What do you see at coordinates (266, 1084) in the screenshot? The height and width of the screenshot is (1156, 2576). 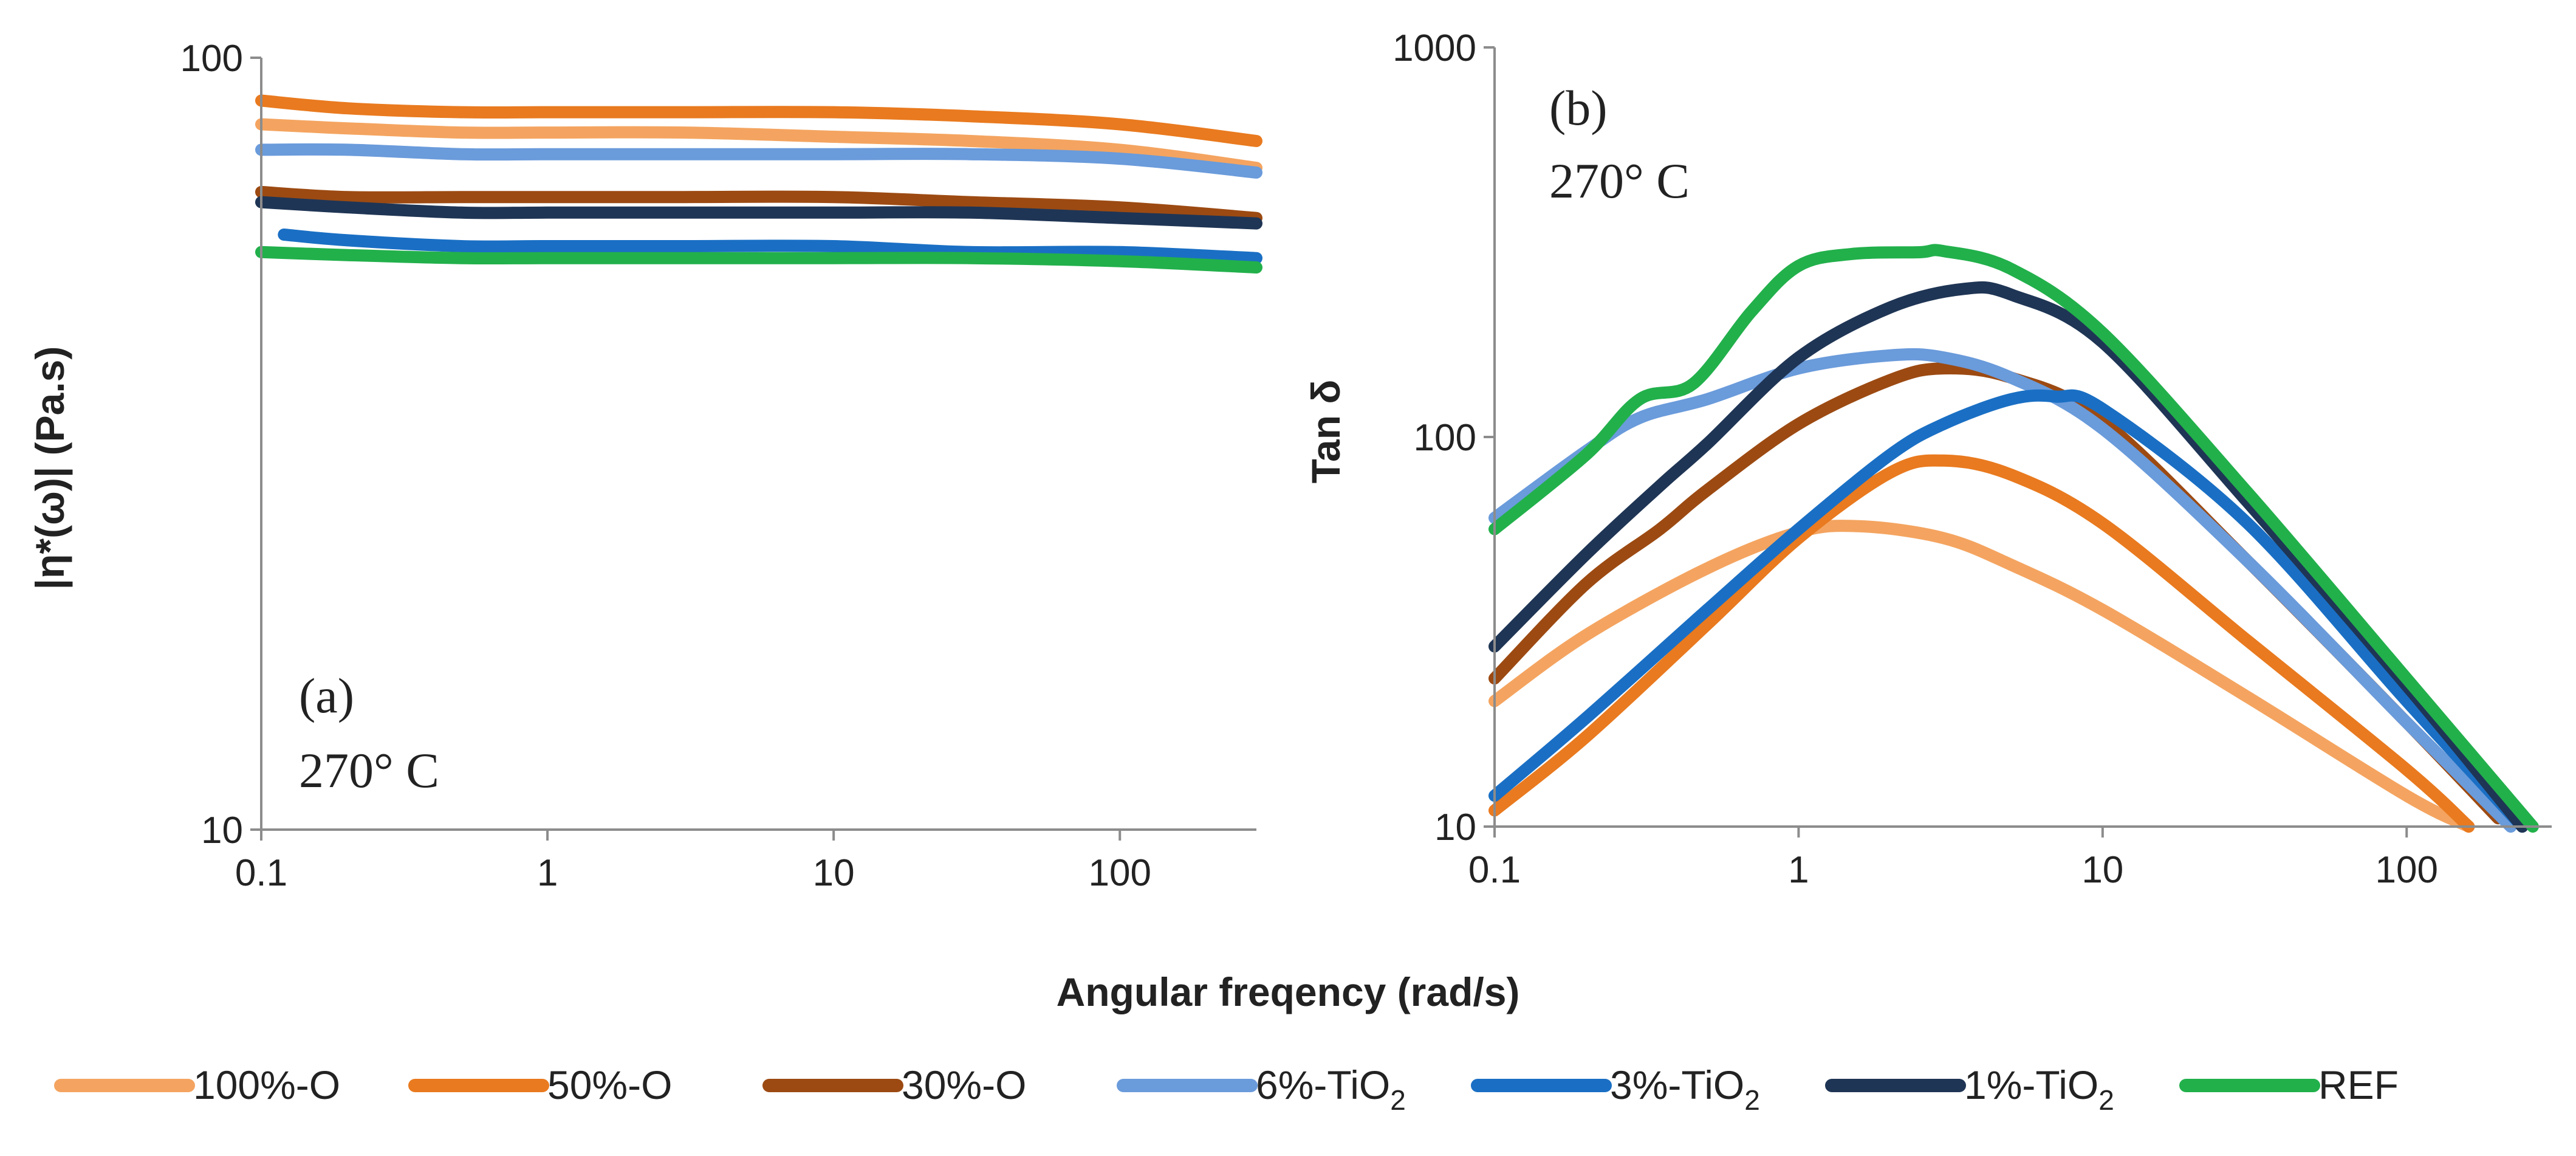 I see `legend-label: 100%-O` at bounding box center [266, 1084].